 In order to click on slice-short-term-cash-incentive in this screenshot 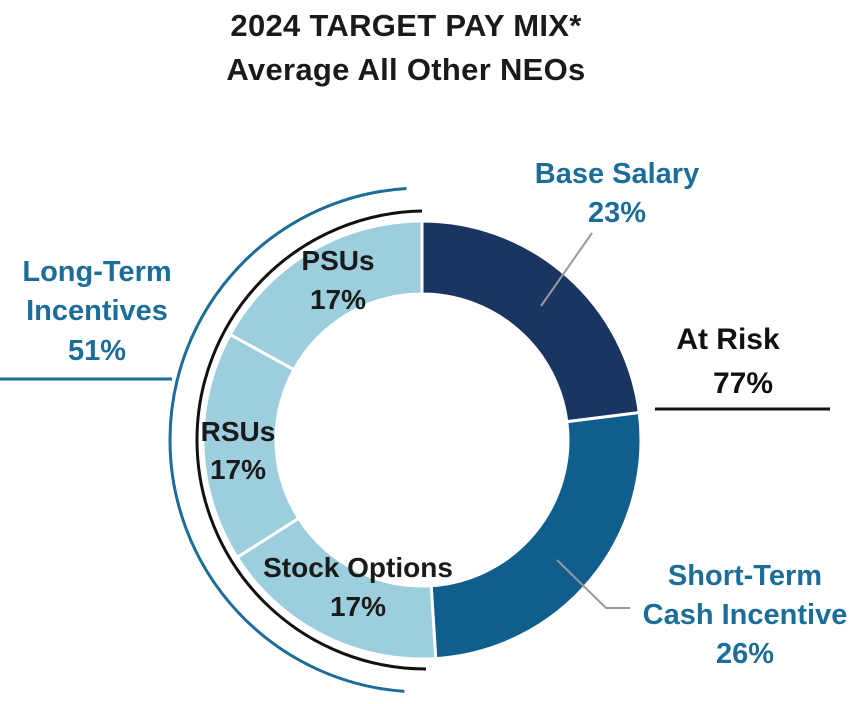, I will do `click(536, 535)`.